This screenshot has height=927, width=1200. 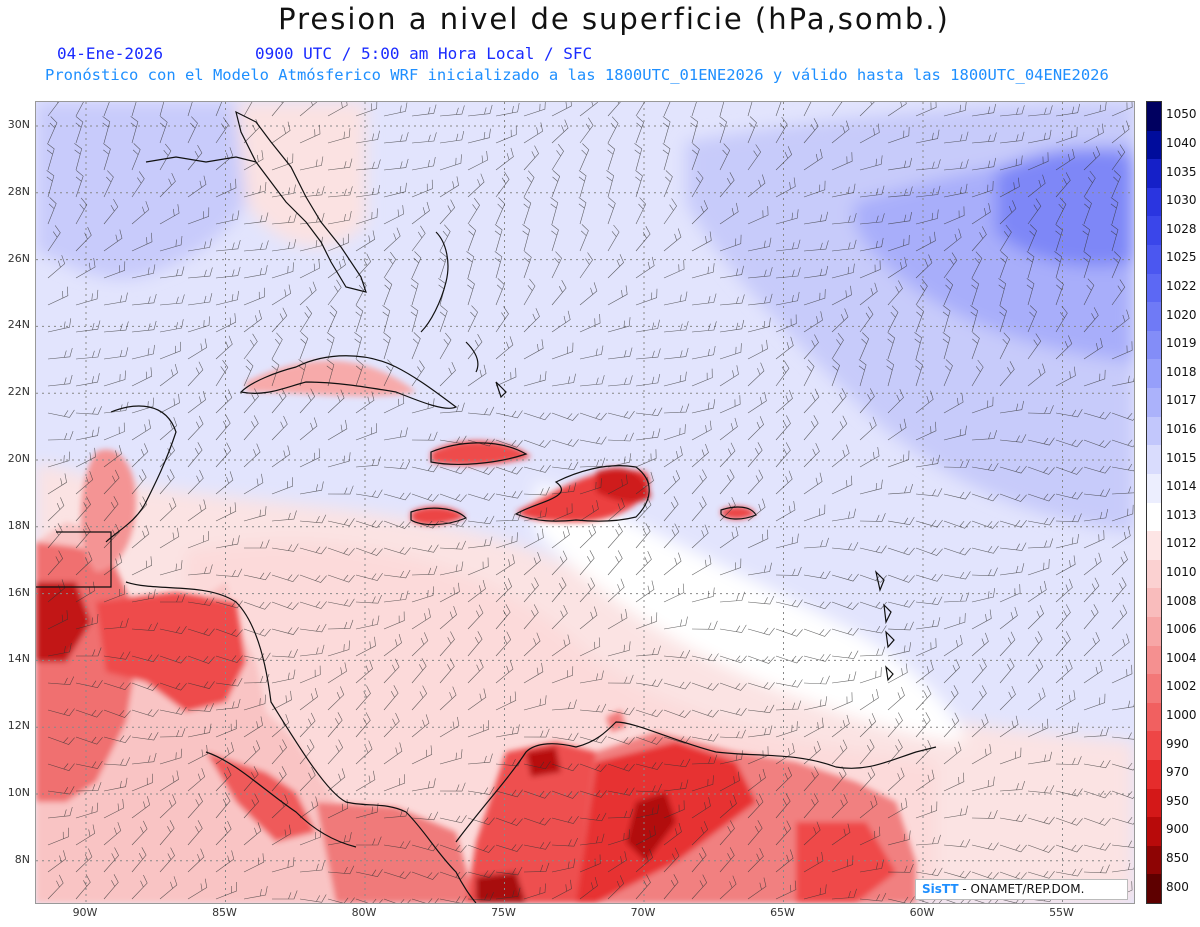 What do you see at coordinates (782, 912) in the screenshot?
I see `longitude-label: 65W` at bounding box center [782, 912].